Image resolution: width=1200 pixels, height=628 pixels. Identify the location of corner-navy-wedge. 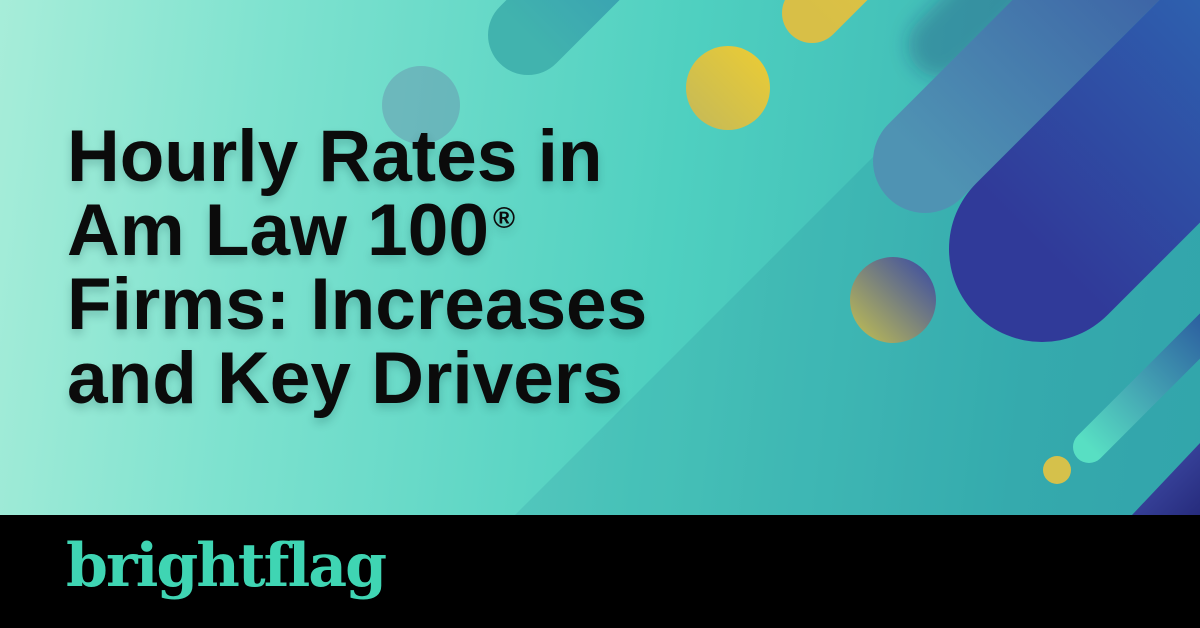
(1166, 479).